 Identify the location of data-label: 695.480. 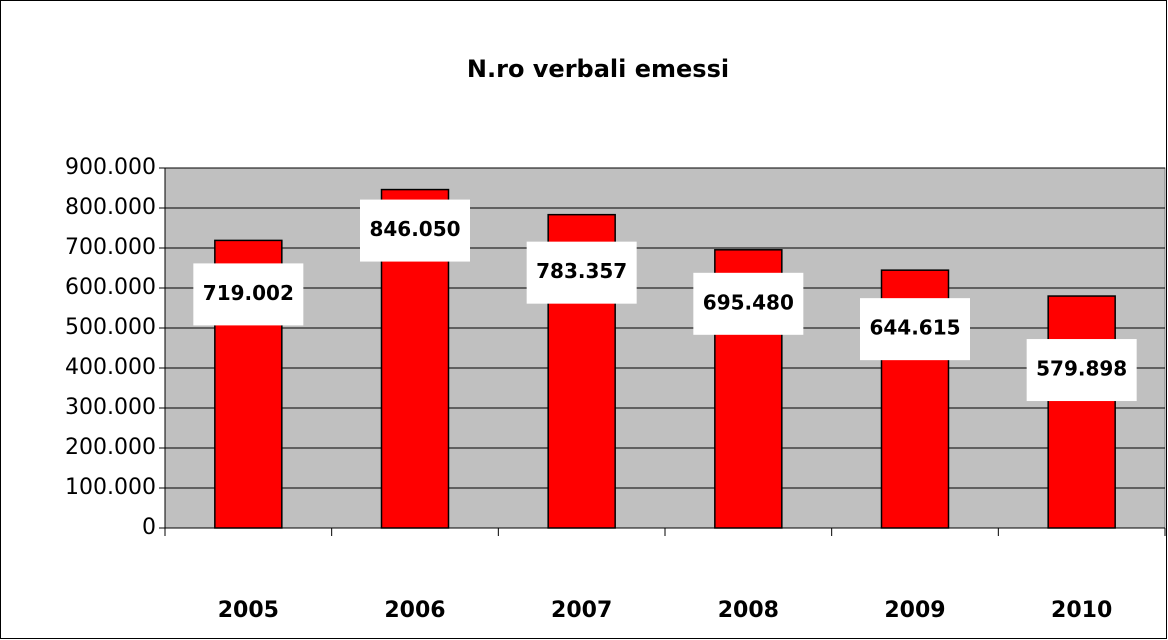
(748, 302).